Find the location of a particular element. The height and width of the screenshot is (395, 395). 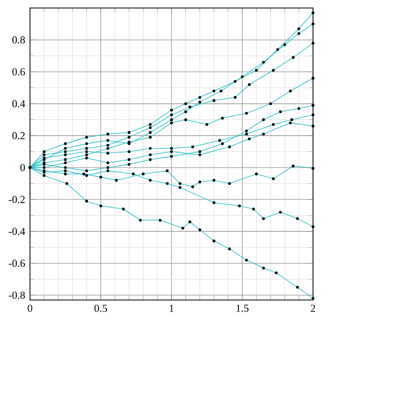

y-tick-label: 0.4 is located at coordinates (19, 104).